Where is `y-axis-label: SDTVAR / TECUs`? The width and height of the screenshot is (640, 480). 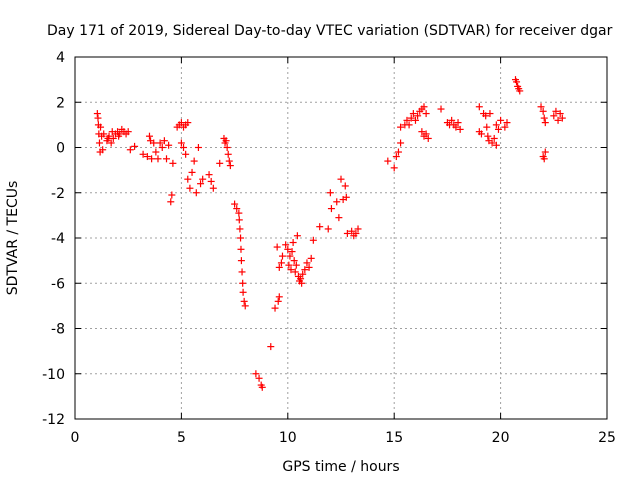 y-axis-label: SDTVAR / TECUs is located at coordinates (13, 238).